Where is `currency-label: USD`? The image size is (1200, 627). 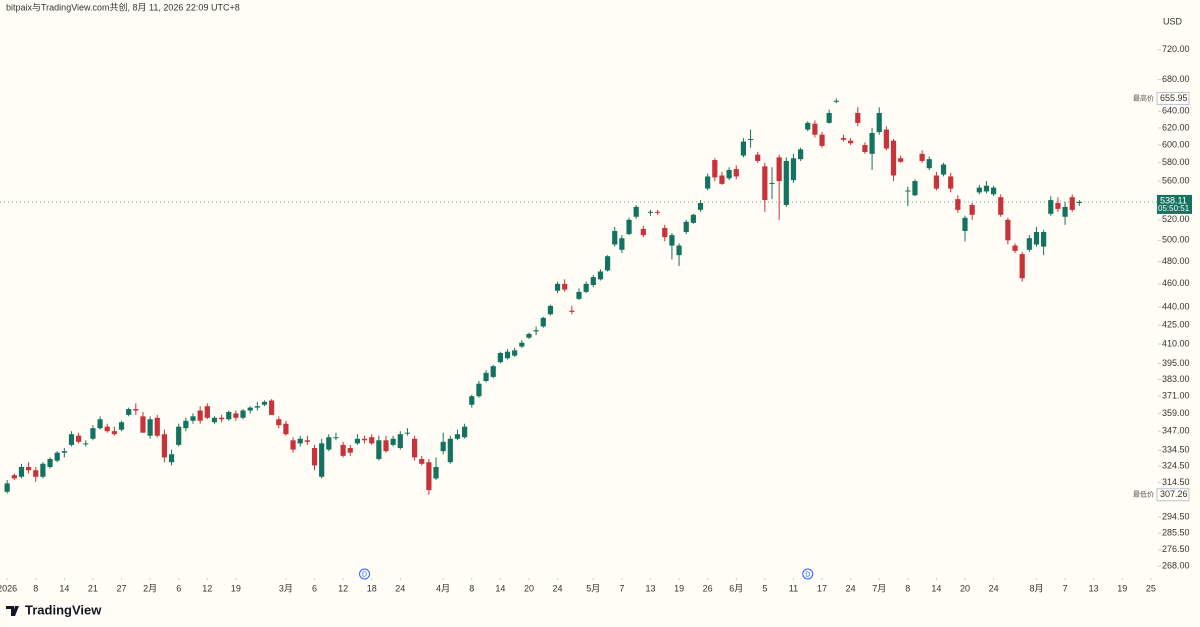 currency-label: USD is located at coordinates (1173, 21).